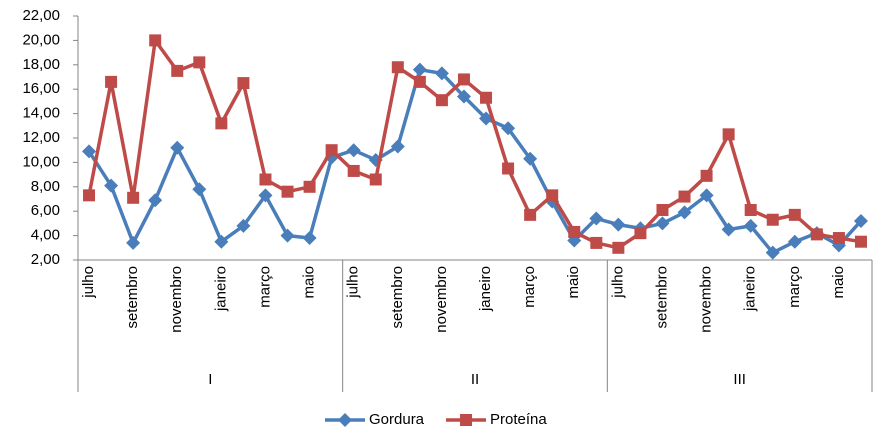  What do you see at coordinates (45, 259) in the screenshot?
I see `y-tick-label: 2,00` at bounding box center [45, 259].